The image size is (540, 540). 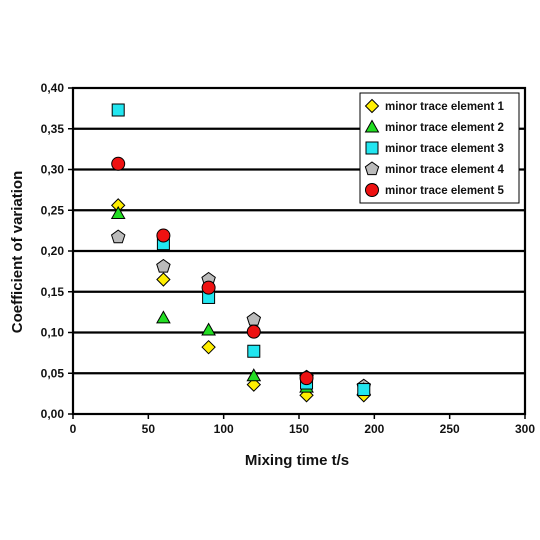 I want to click on legend-label-2: minor trace element 2, so click(x=444, y=128).